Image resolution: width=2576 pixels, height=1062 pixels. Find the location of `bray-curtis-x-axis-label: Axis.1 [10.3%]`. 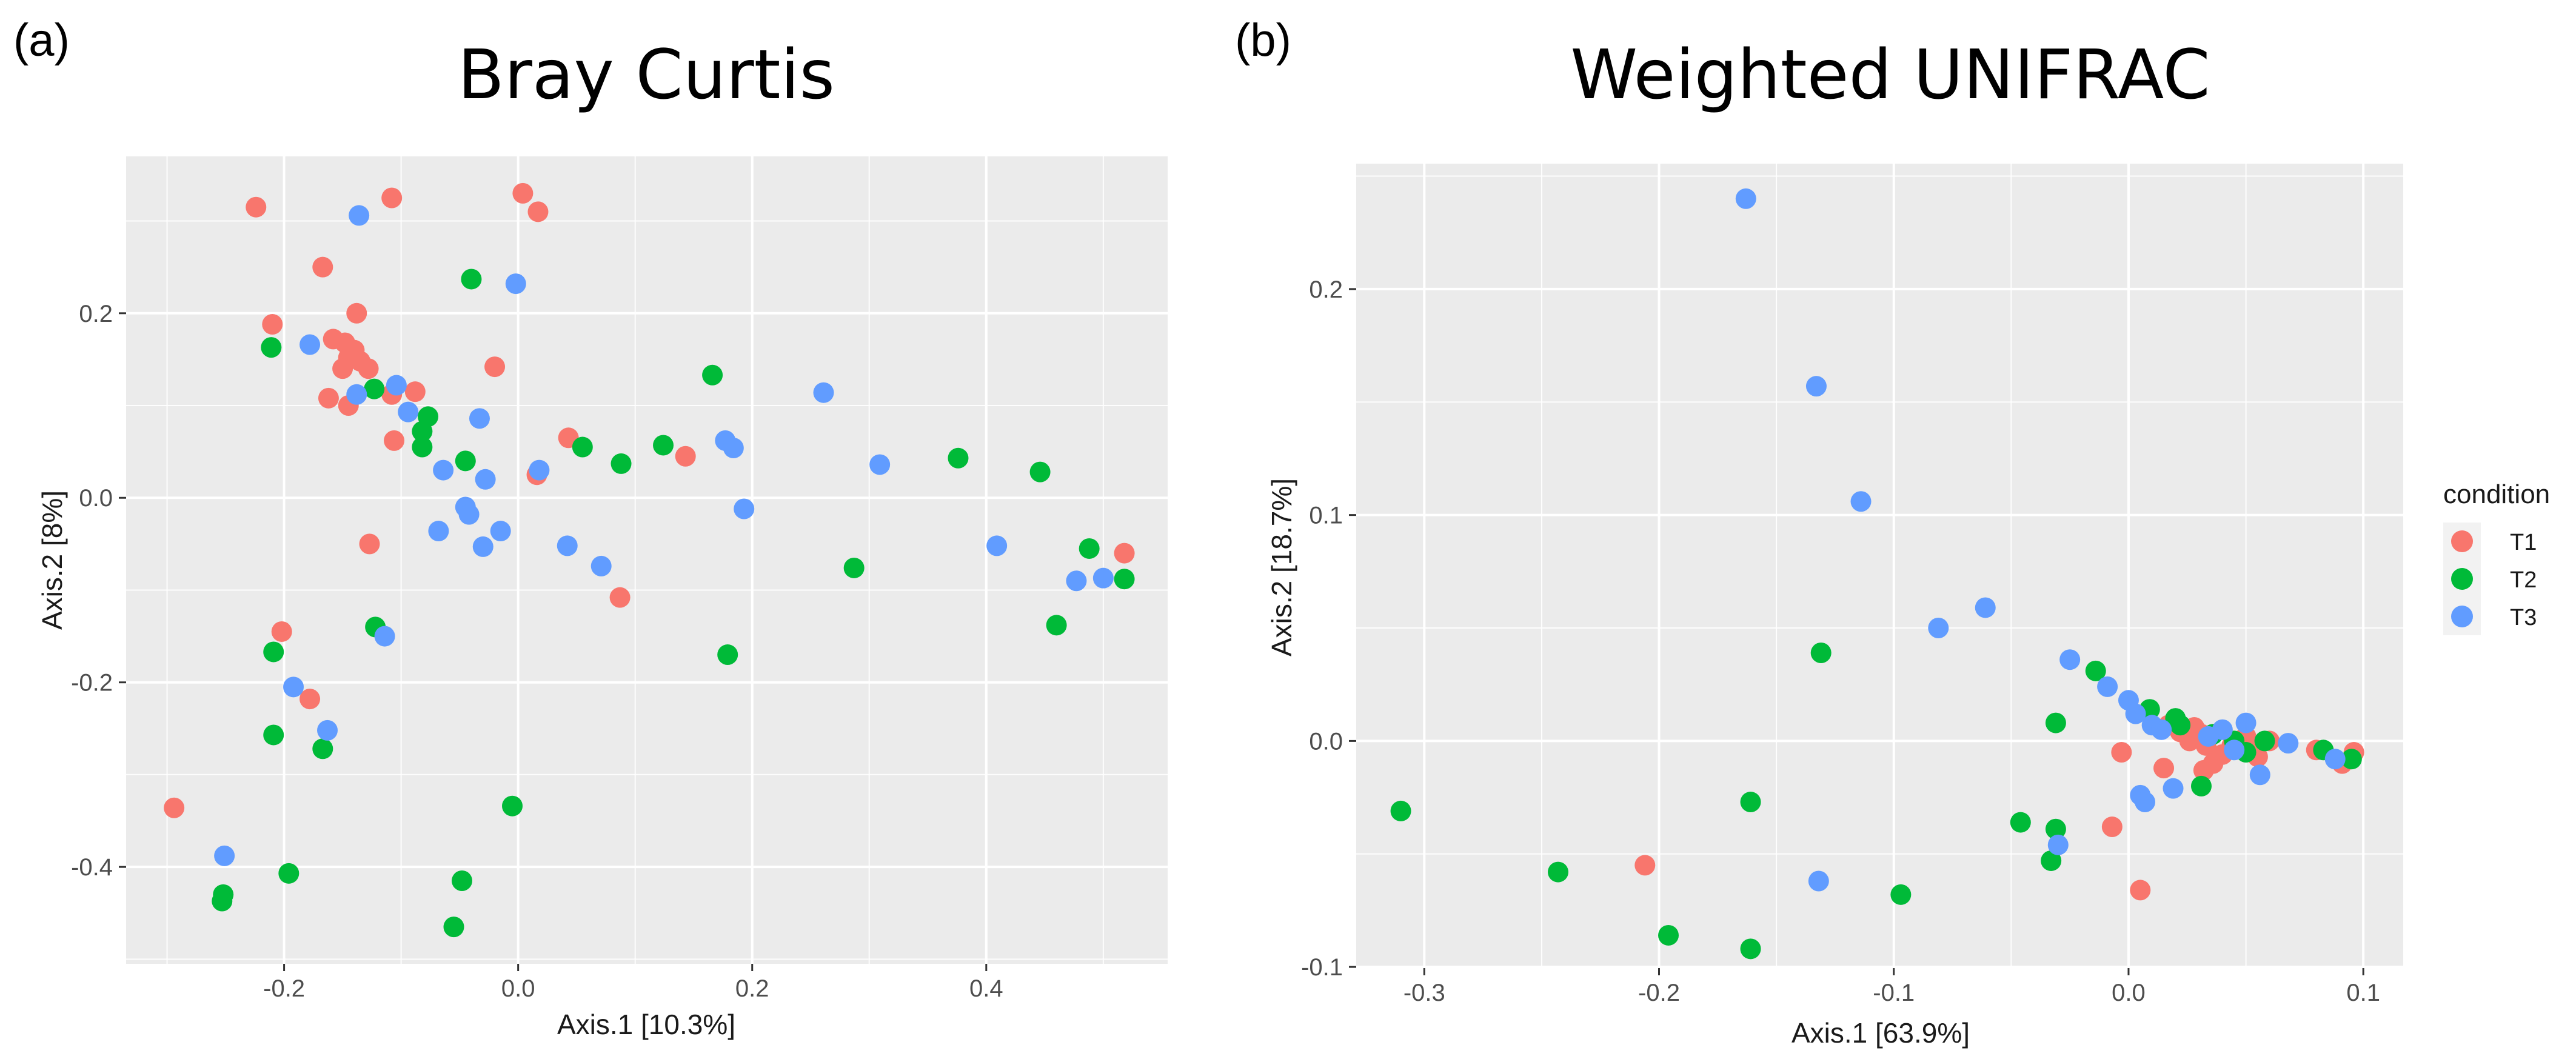

bray-curtis-x-axis-label: Axis.1 [10.3%] is located at coordinates (646, 1024).